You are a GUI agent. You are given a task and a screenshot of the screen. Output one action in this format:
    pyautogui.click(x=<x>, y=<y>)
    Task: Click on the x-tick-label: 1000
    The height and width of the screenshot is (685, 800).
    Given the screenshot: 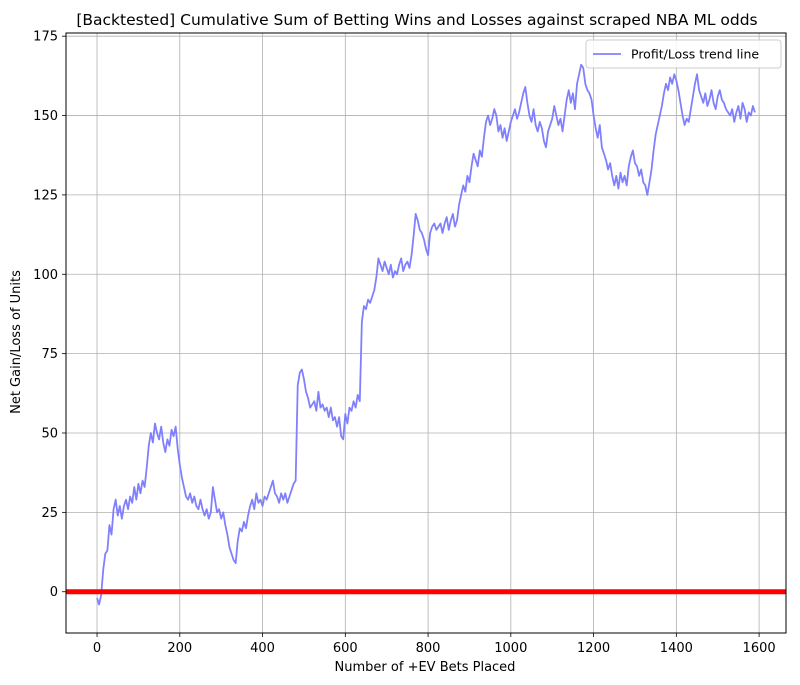 What is the action you would take?
    pyautogui.click(x=510, y=648)
    